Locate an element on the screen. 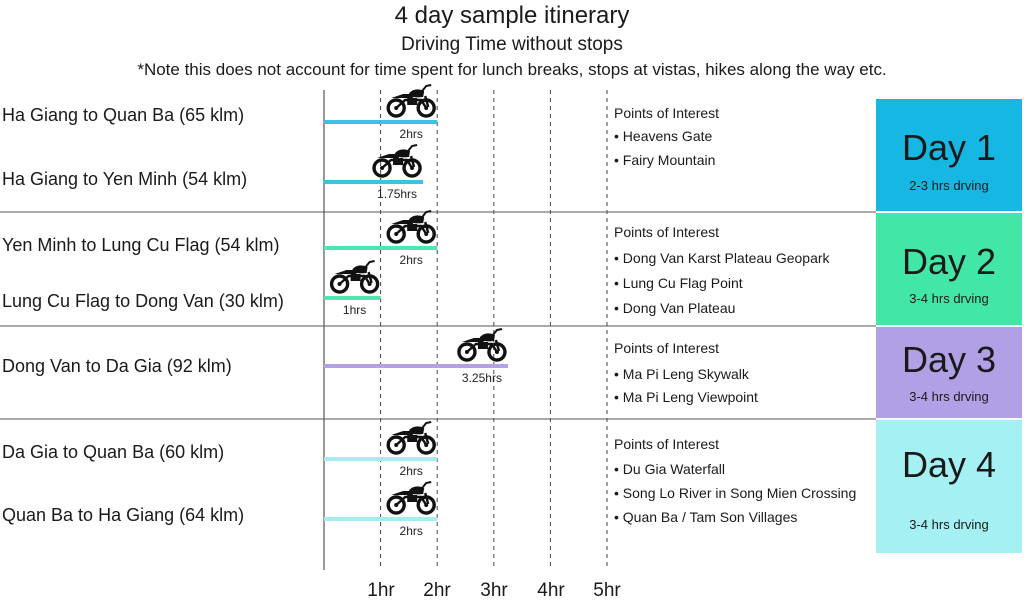 Image resolution: width=1024 pixels, height=606 pixels. poi-item: • Heavens Gate is located at coordinates (663, 136).